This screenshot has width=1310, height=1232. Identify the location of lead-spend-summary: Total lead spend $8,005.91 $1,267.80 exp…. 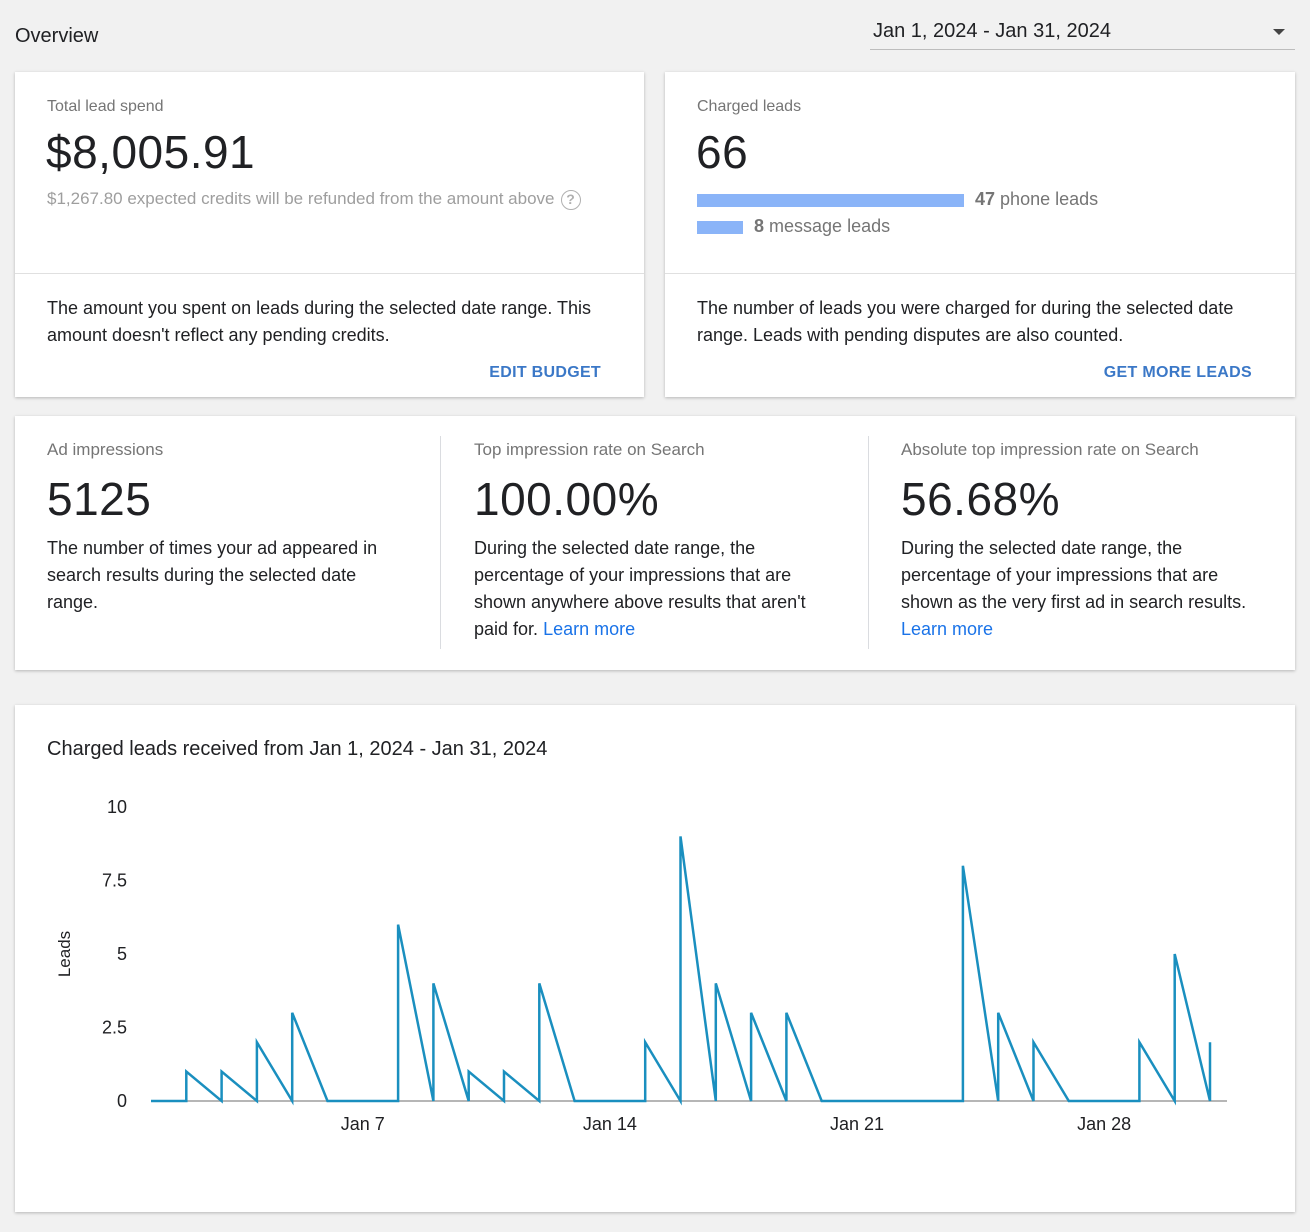
(329, 173).